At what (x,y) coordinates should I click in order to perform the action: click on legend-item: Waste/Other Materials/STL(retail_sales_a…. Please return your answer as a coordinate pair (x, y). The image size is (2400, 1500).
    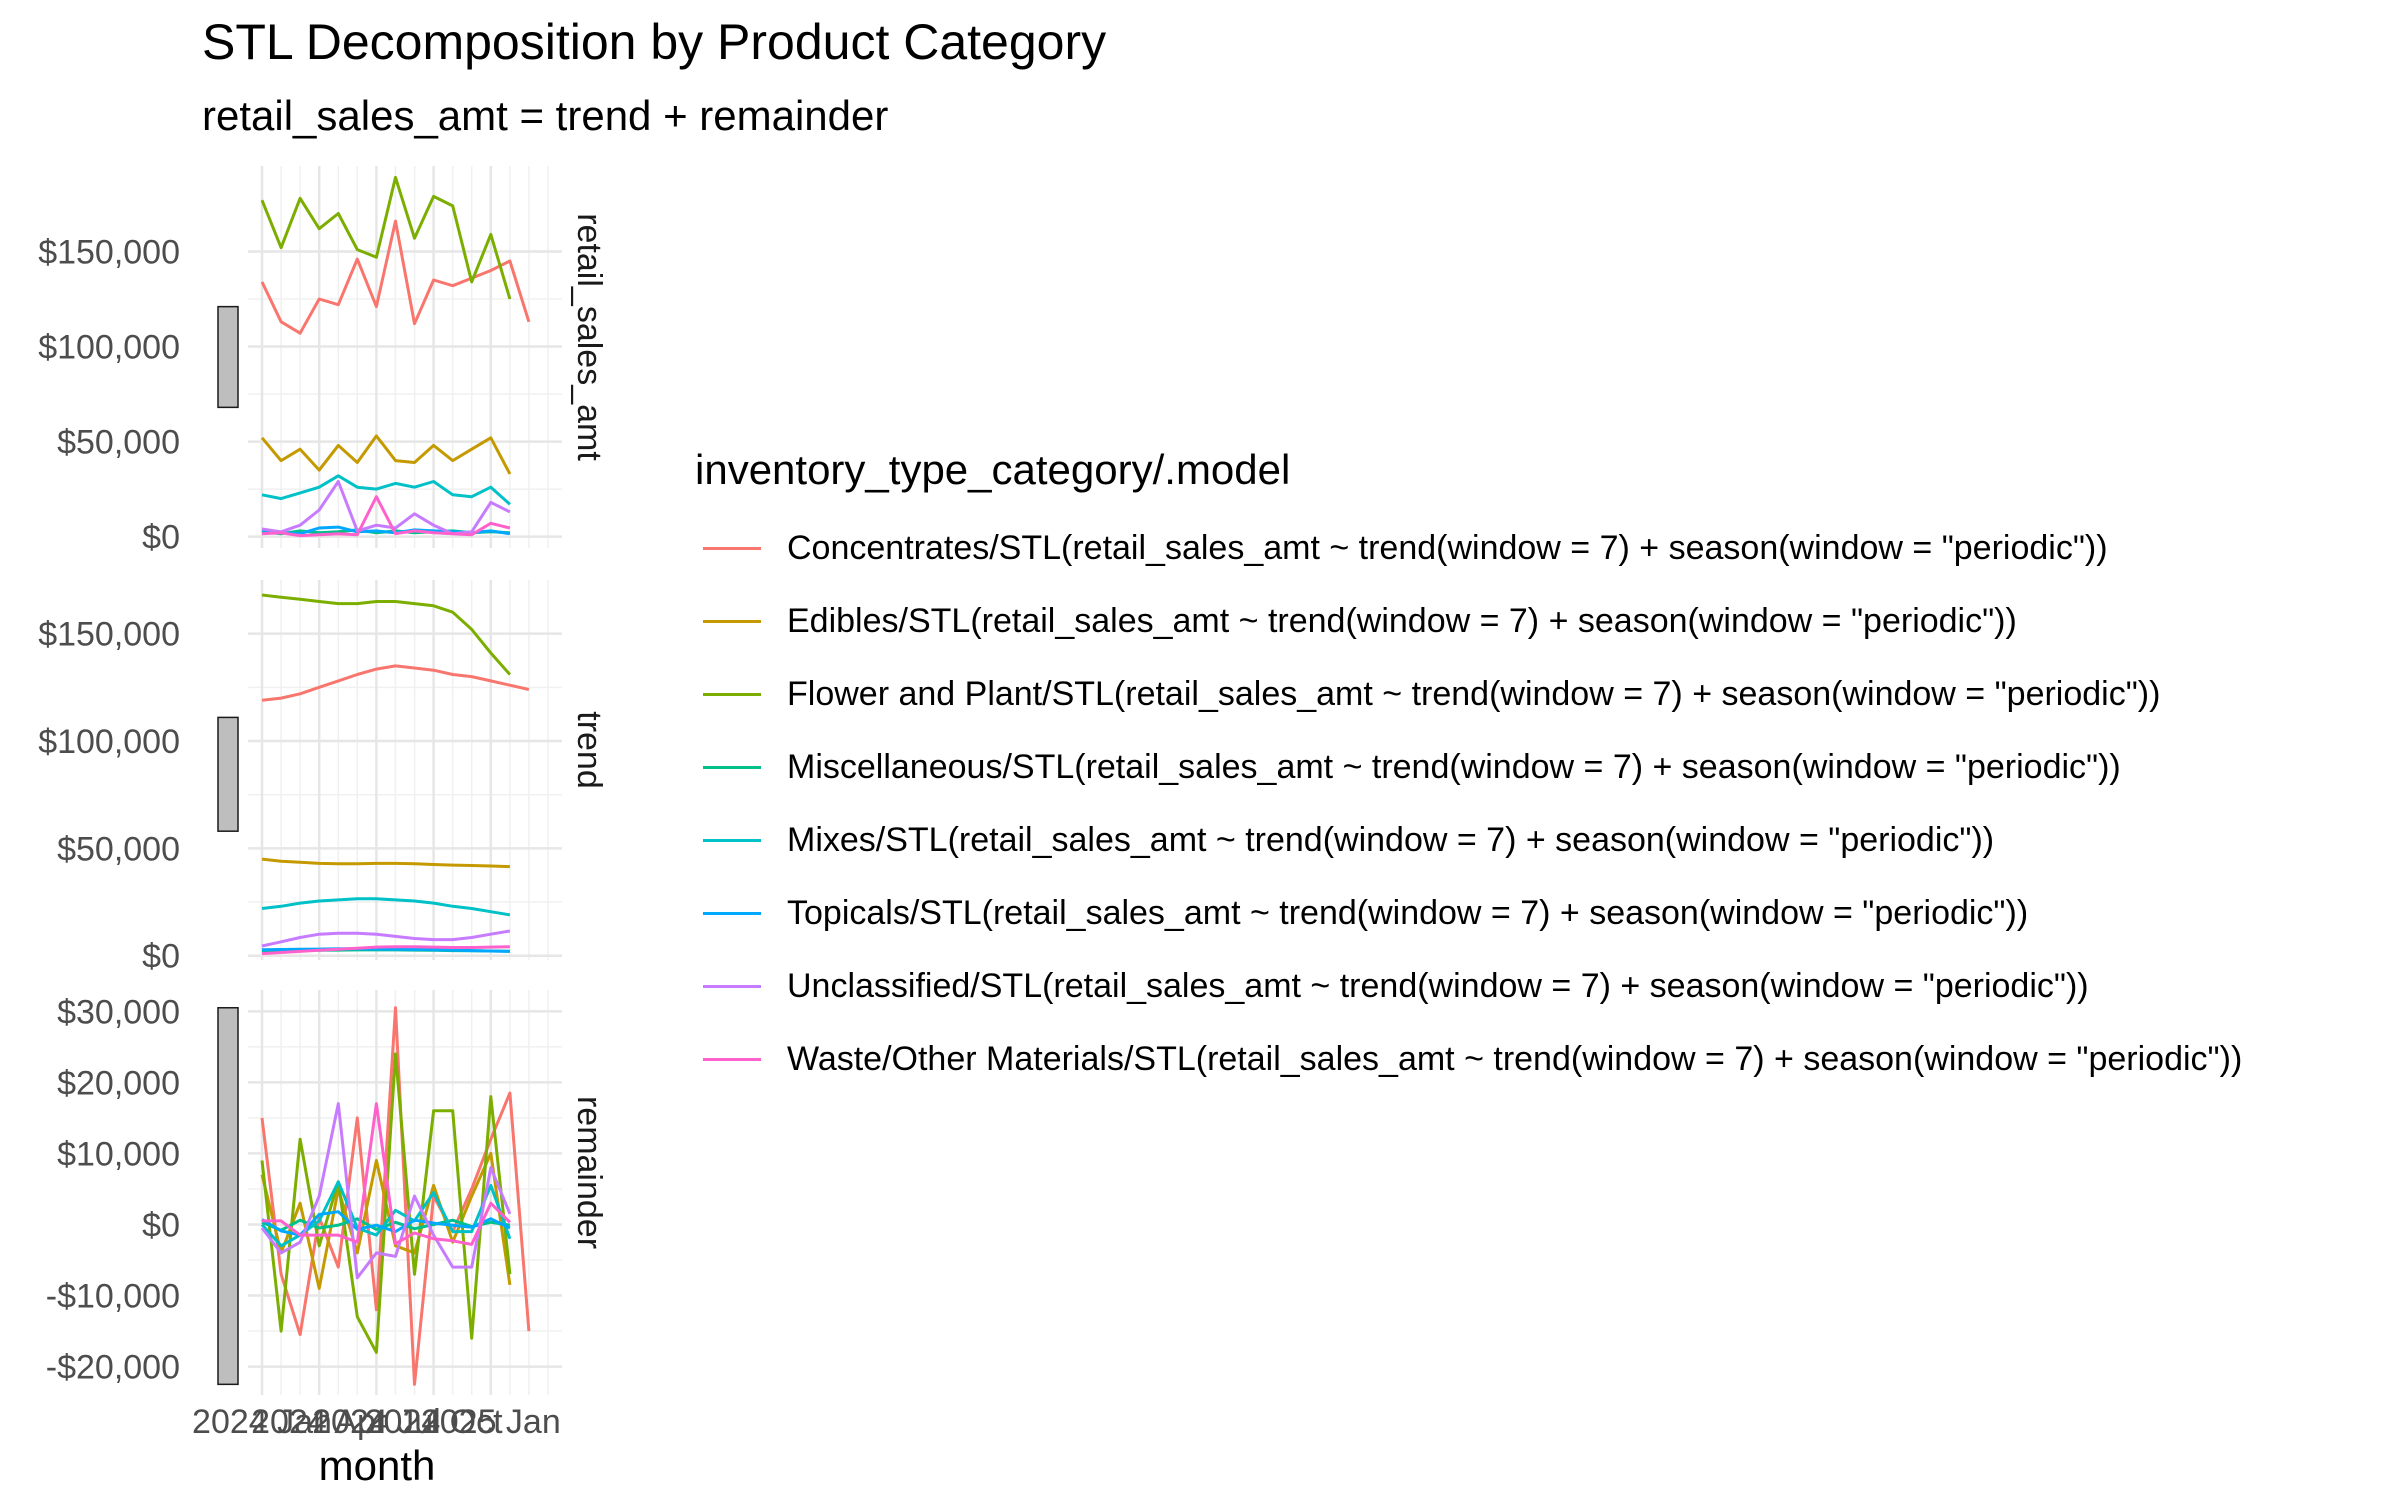
    Looking at the image, I should click on (1468, 1059).